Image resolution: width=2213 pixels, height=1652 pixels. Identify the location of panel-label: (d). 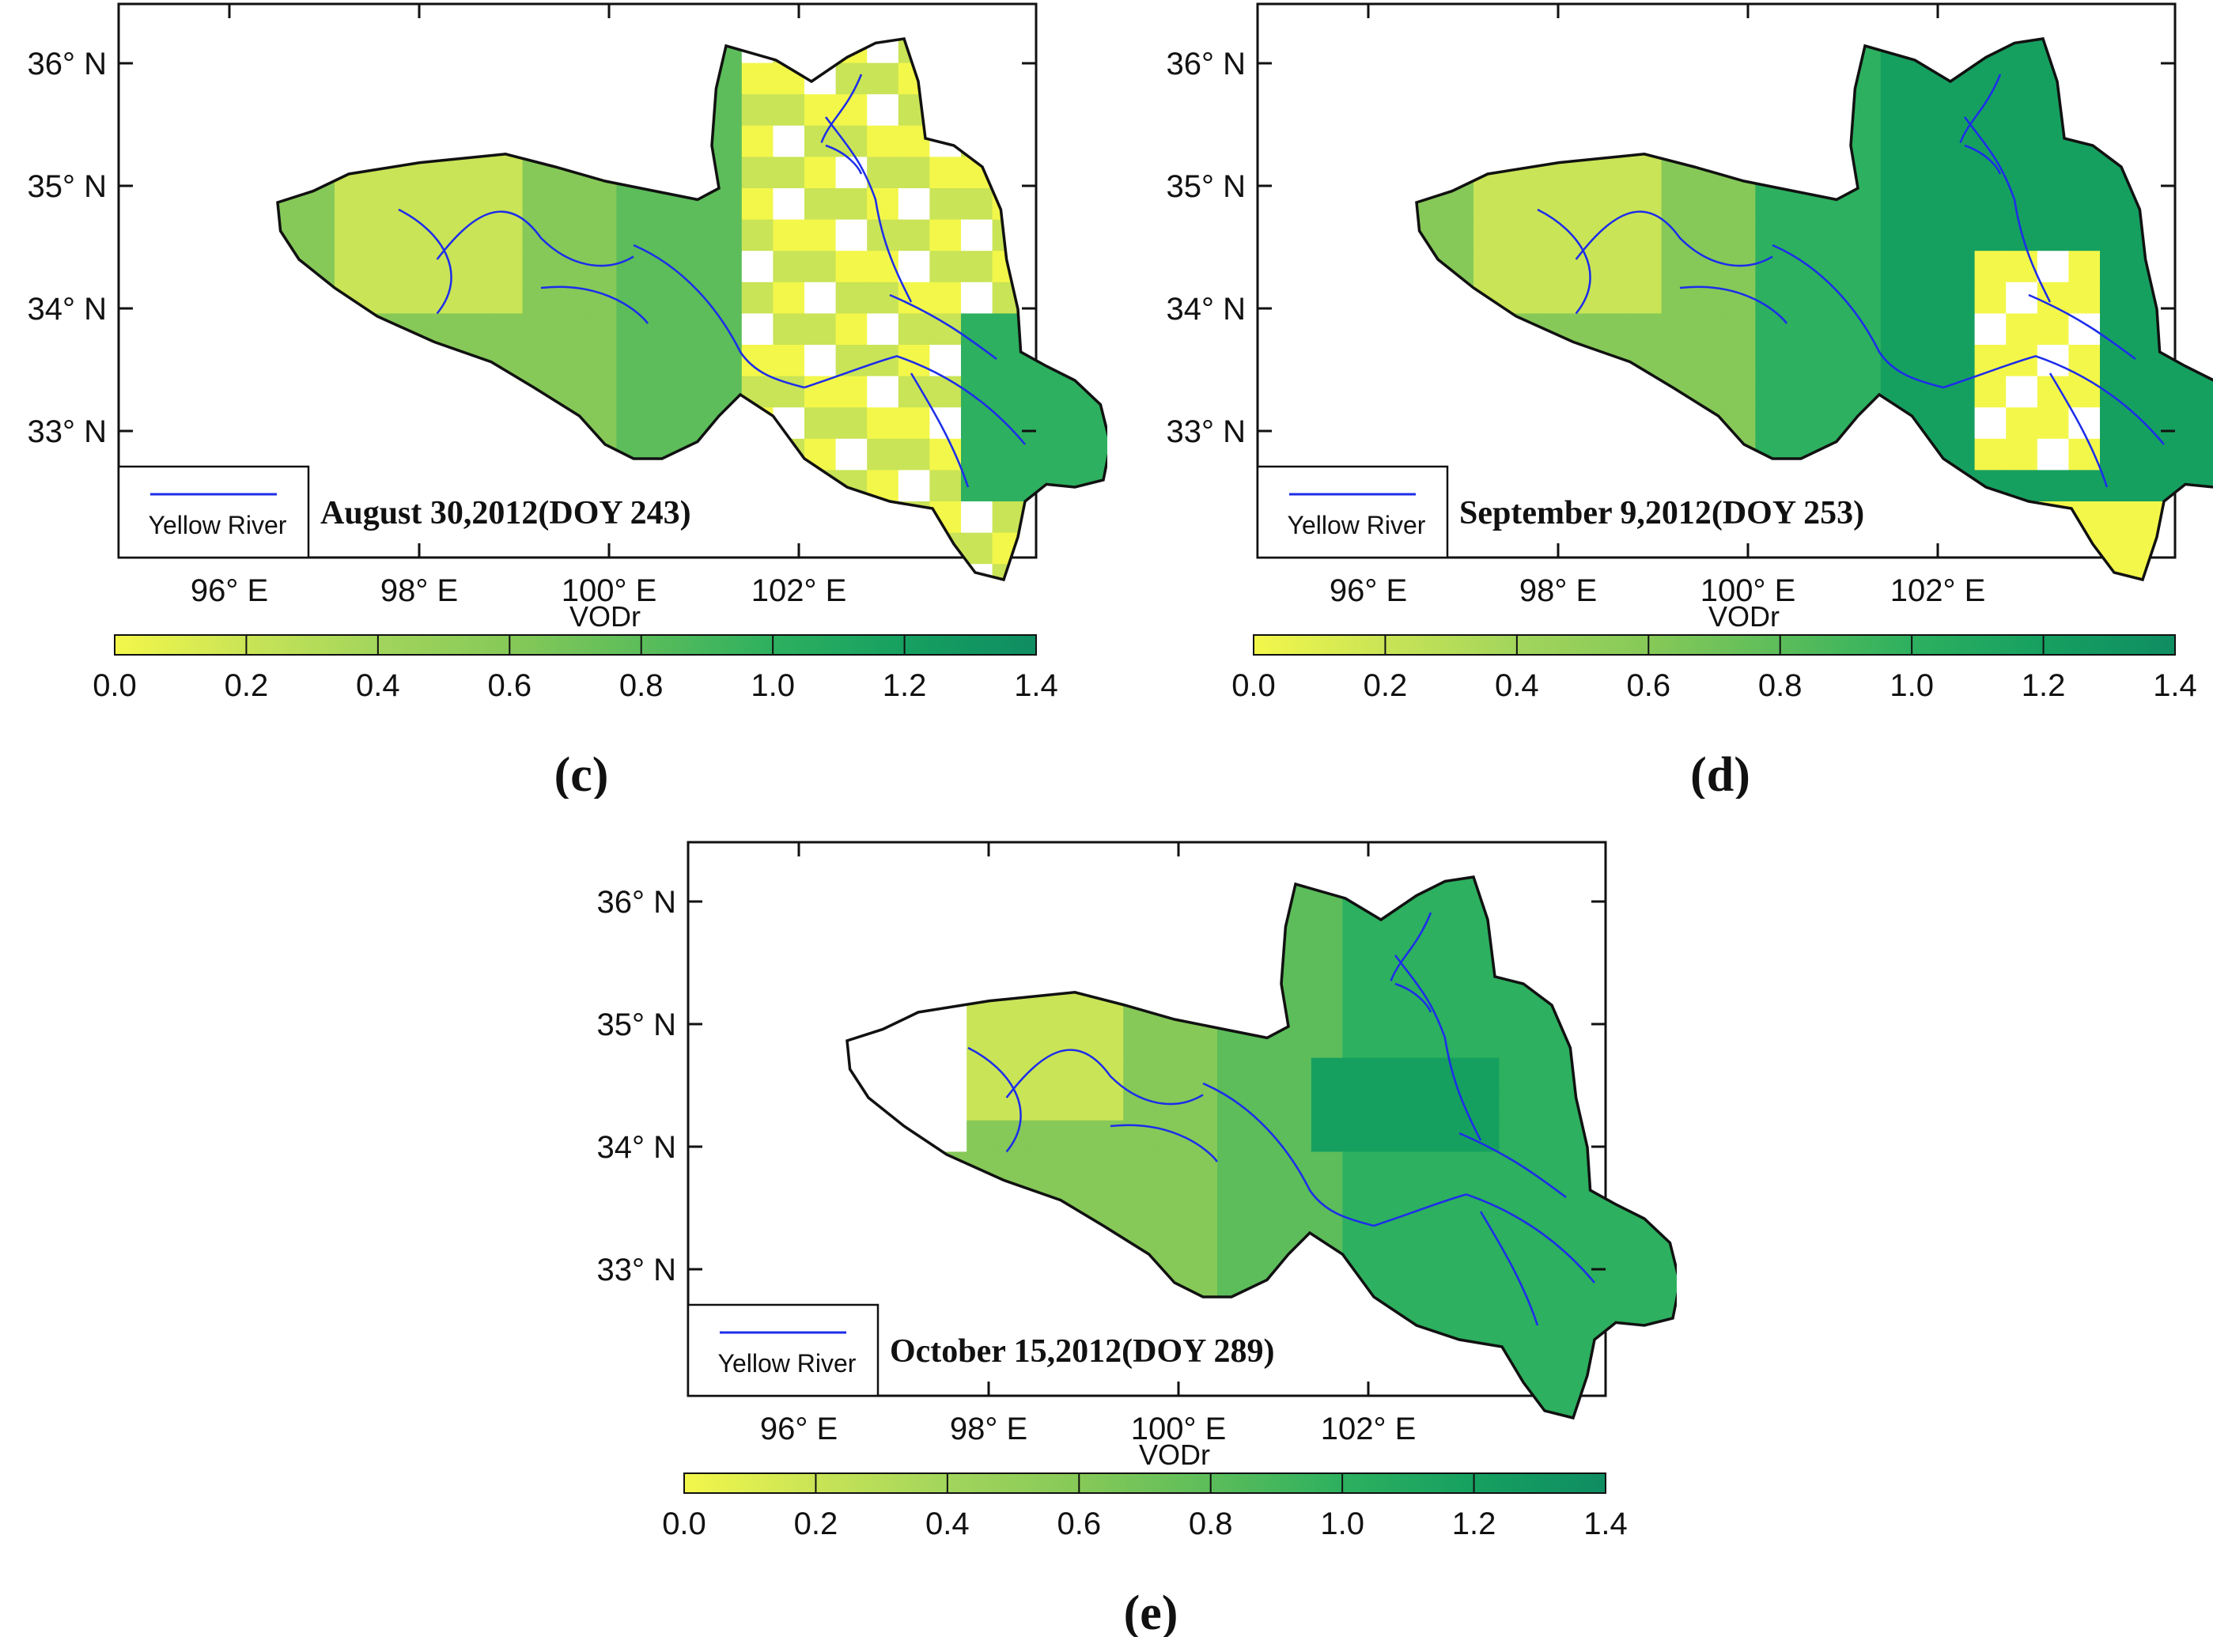
(1720, 773).